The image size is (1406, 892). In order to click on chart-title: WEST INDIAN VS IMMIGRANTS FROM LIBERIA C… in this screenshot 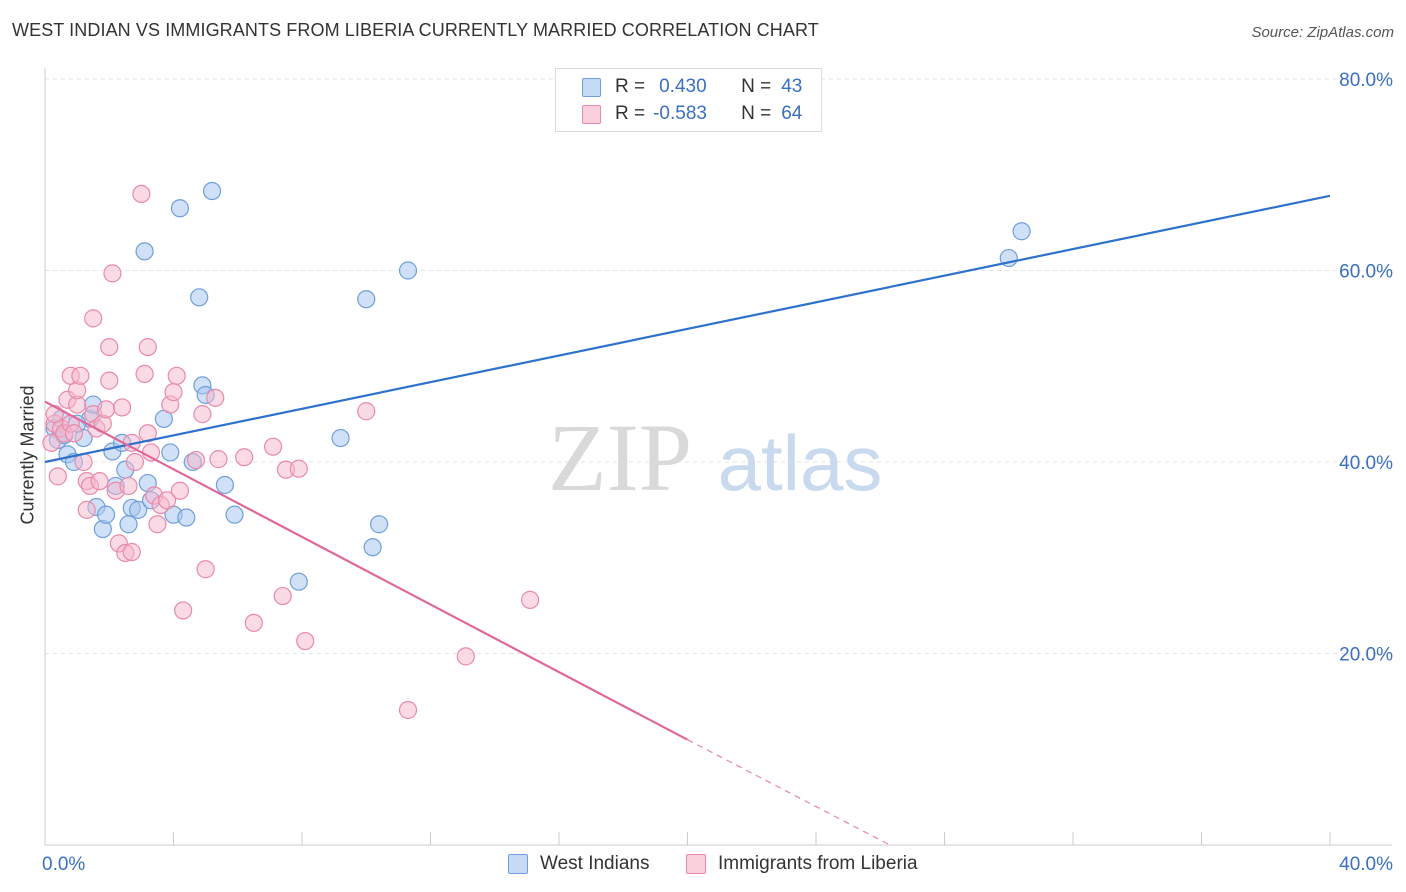, I will do `click(415, 30)`.